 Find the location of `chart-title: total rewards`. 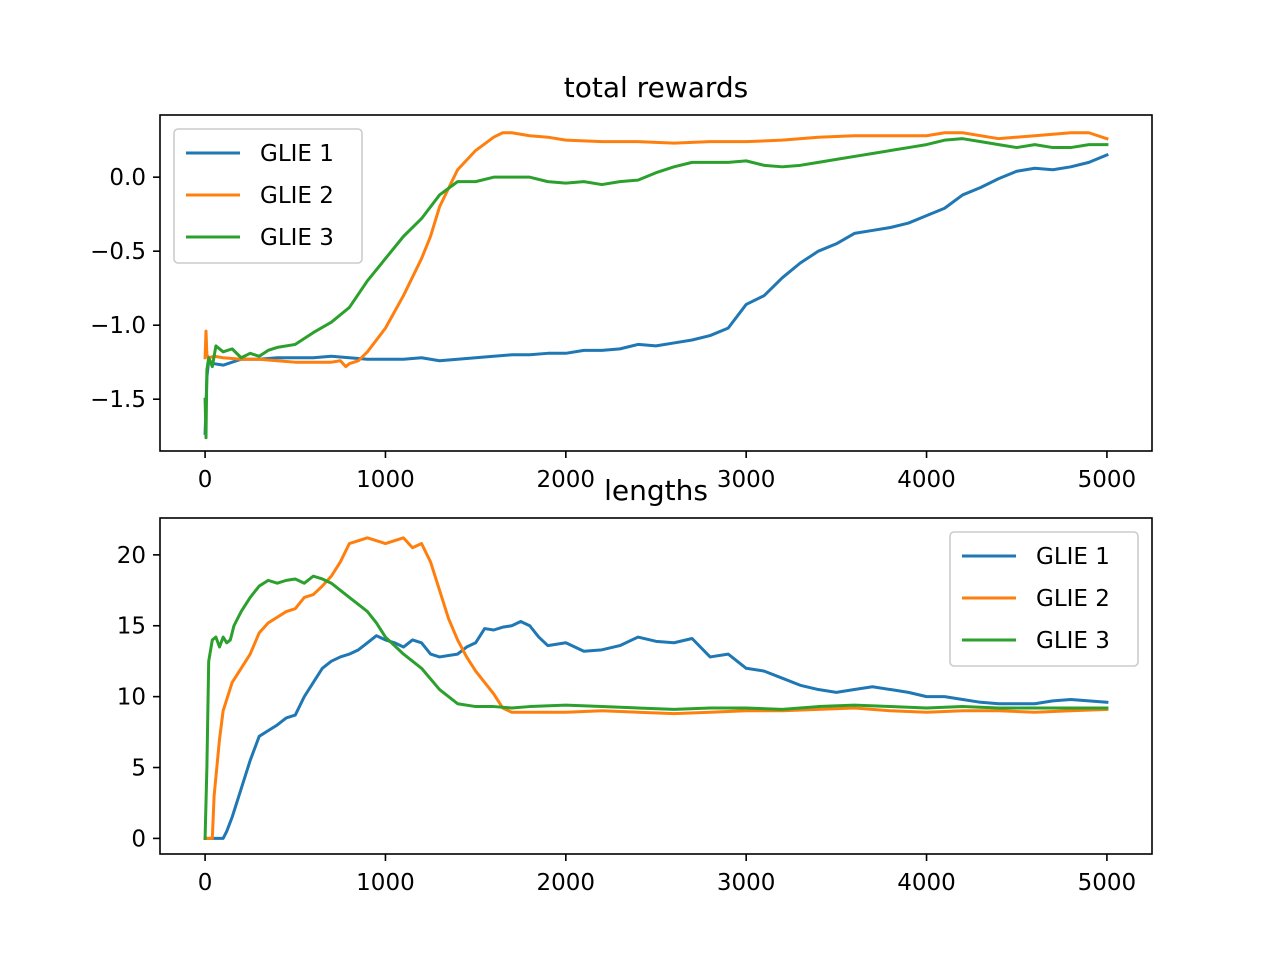

chart-title: total rewards is located at coordinates (656, 87).